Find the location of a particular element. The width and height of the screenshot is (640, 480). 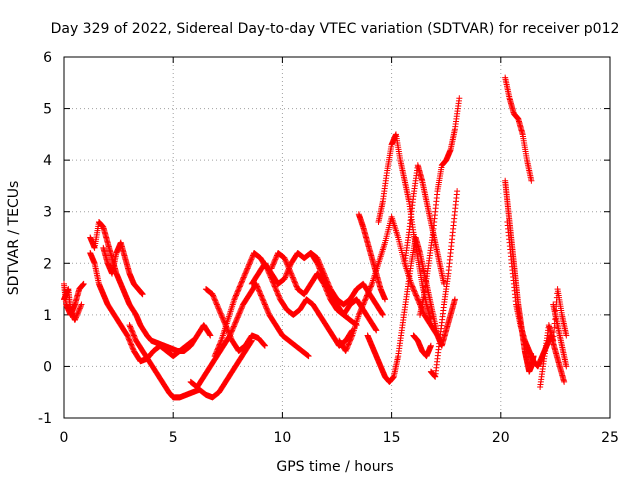

x-tick-label: 20 is located at coordinates (501, 438).